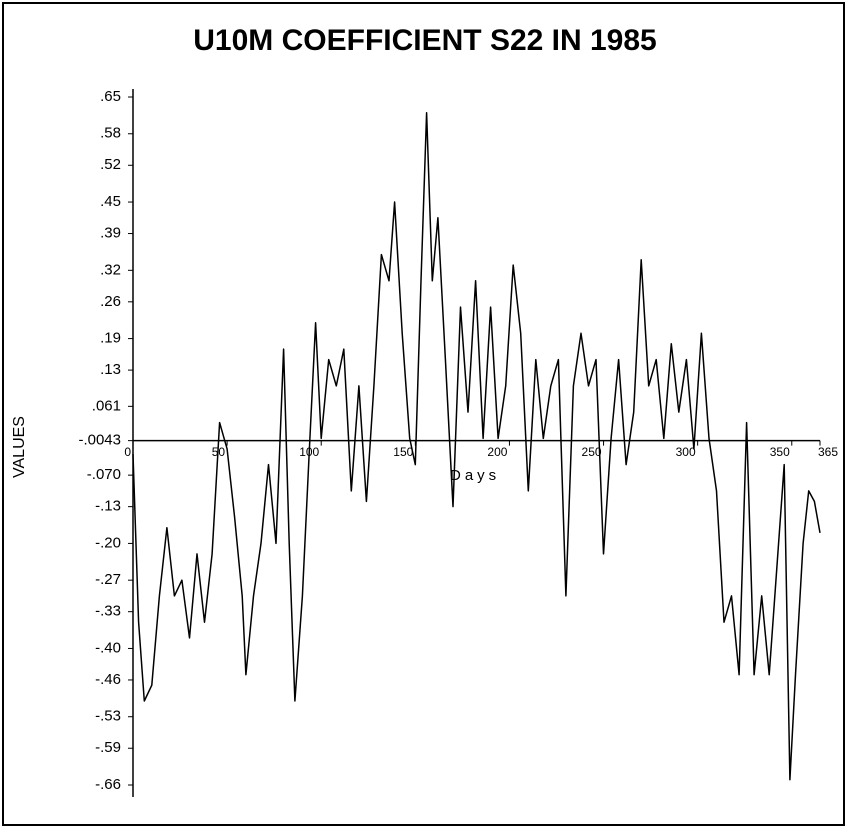 The width and height of the screenshot is (849, 829). I want to click on y-tick-label: .26, so click(110, 301).